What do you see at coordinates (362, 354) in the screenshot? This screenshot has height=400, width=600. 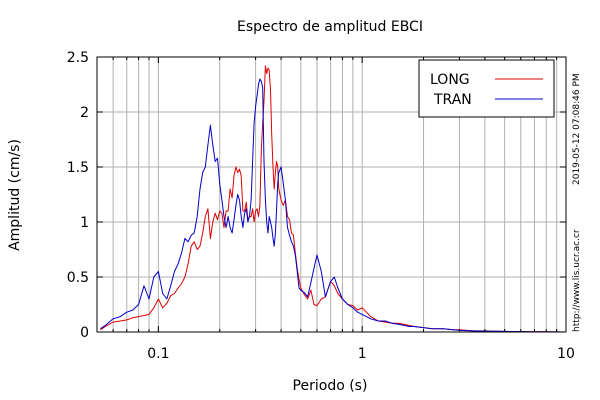 I see `x-tick-label: 1` at bounding box center [362, 354].